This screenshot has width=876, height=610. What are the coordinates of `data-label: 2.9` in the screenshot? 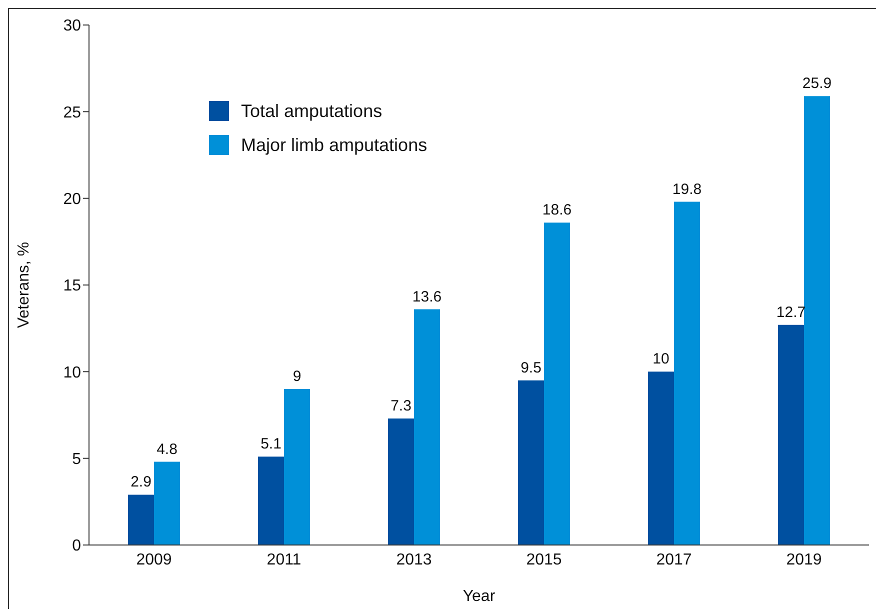 It's located at (141, 482).